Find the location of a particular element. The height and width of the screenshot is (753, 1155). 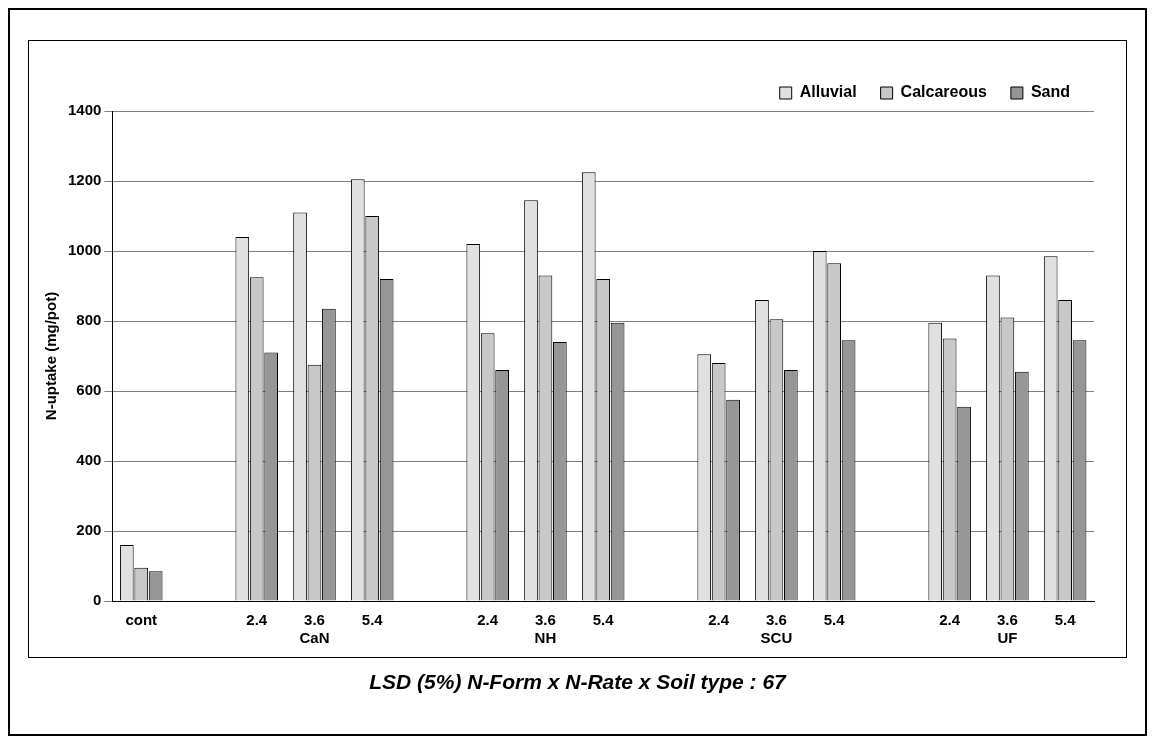

x-tick-label: cont is located at coordinates (141, 620).